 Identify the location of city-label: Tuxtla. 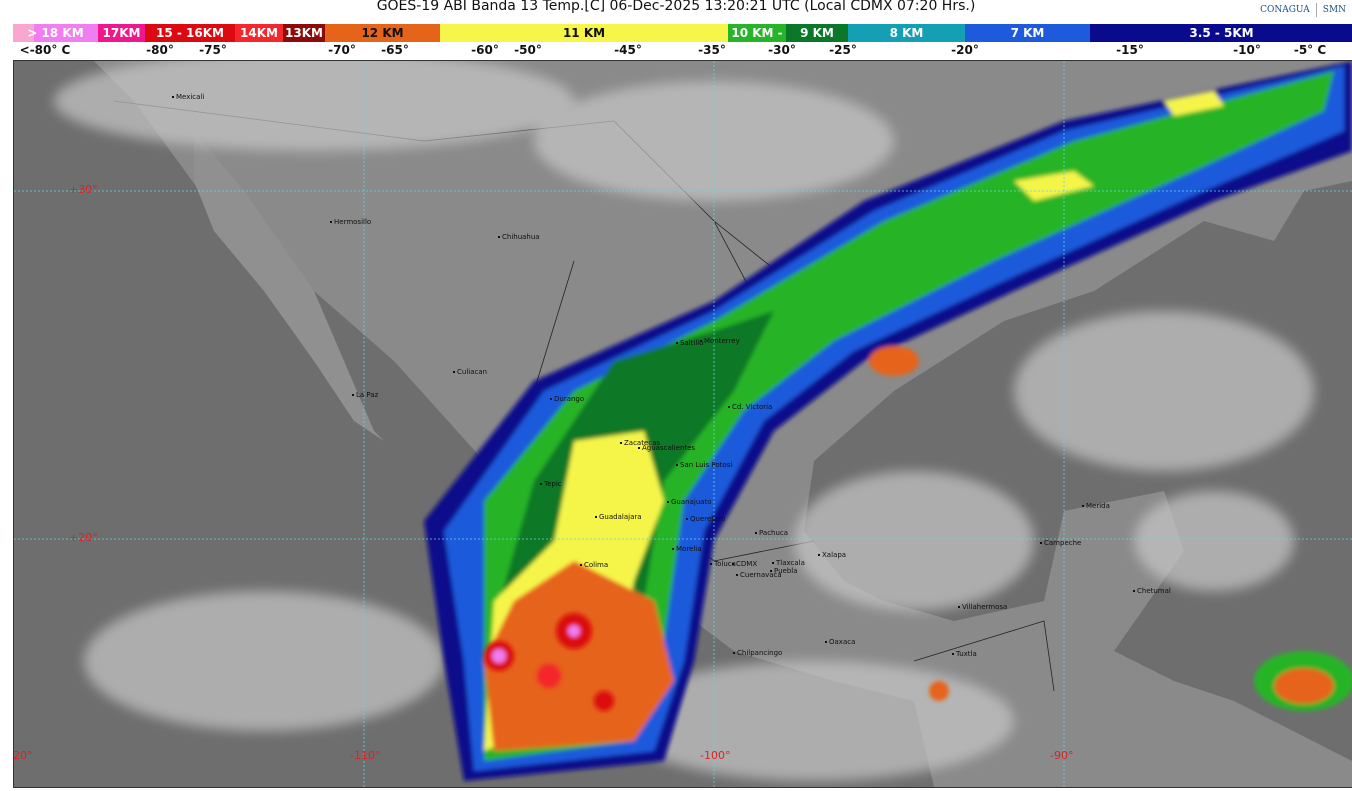
(964, 654).